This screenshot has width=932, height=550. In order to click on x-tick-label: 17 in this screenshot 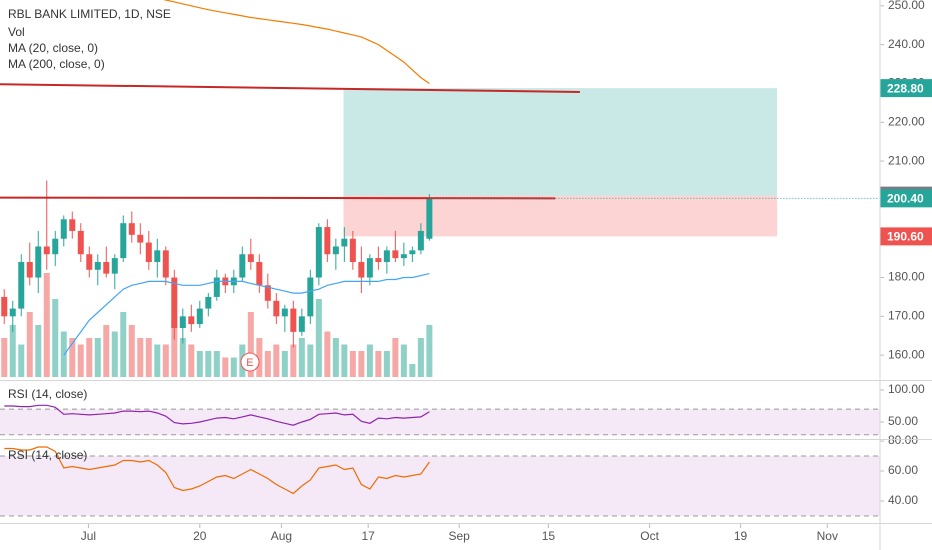, I will do `click(368, 536)`.